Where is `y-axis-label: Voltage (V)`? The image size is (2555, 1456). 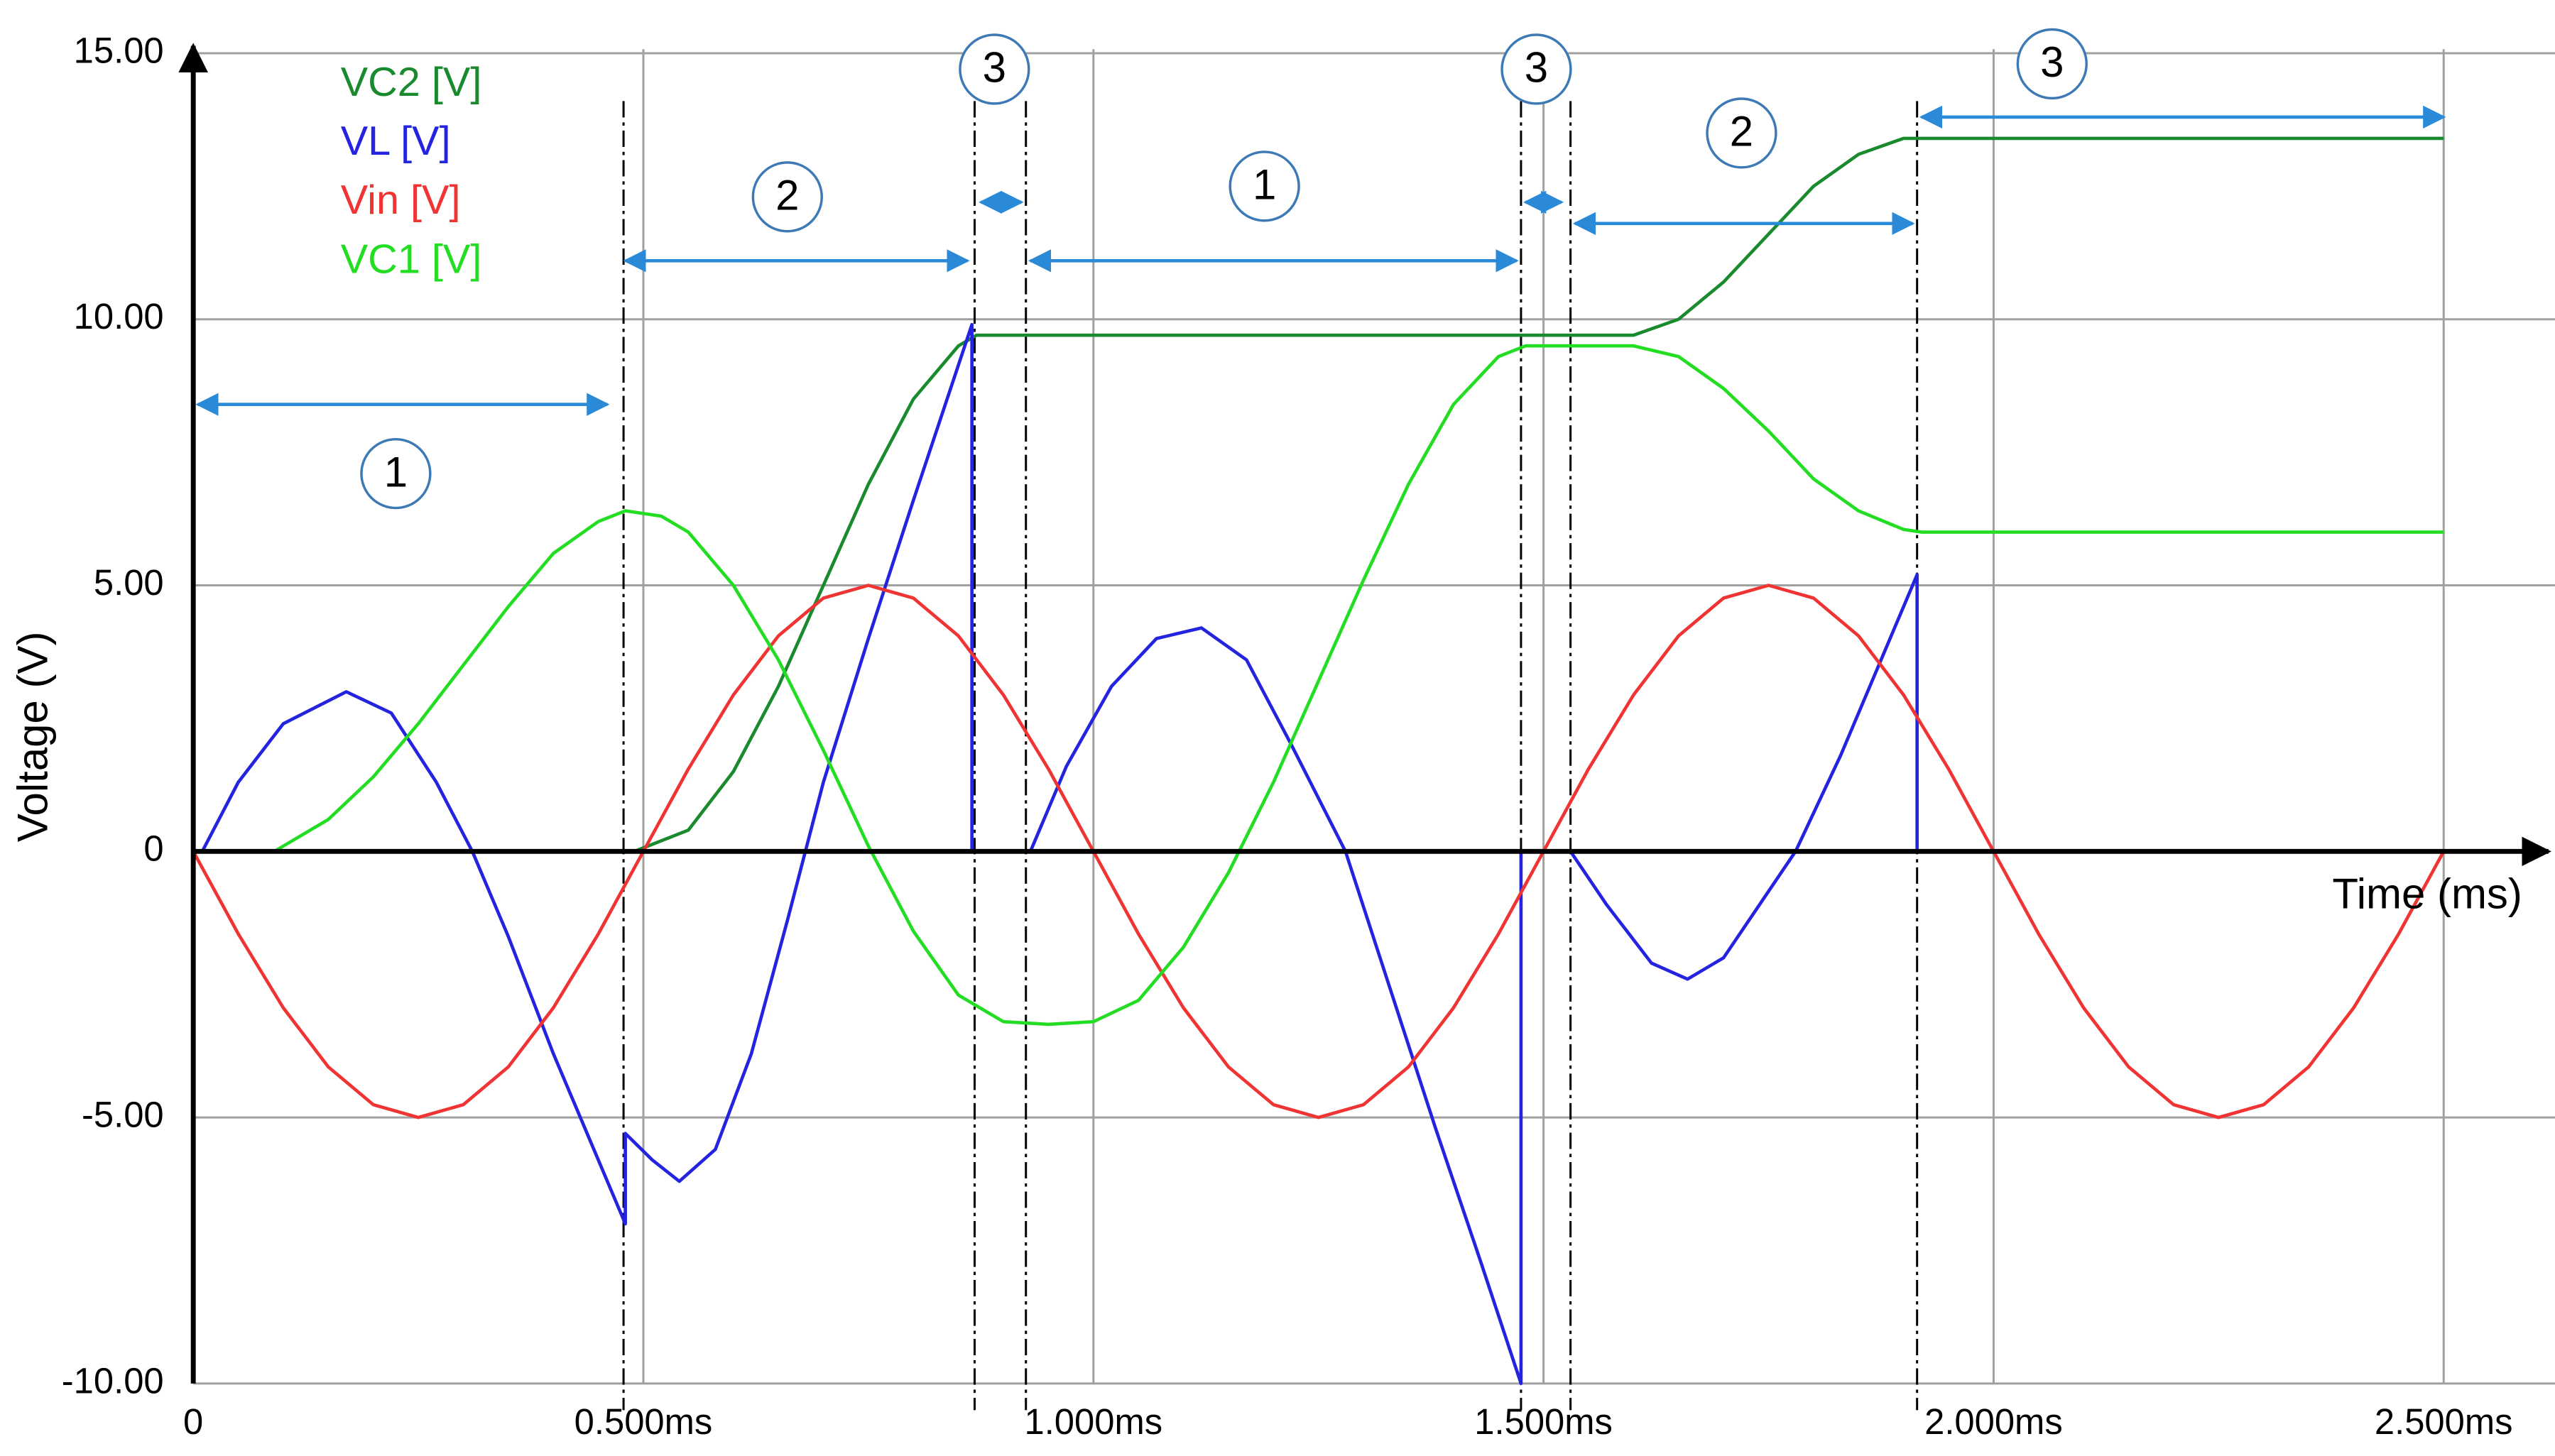
y-axis-label: Voltage (V) is located at coordinates (33, 738).